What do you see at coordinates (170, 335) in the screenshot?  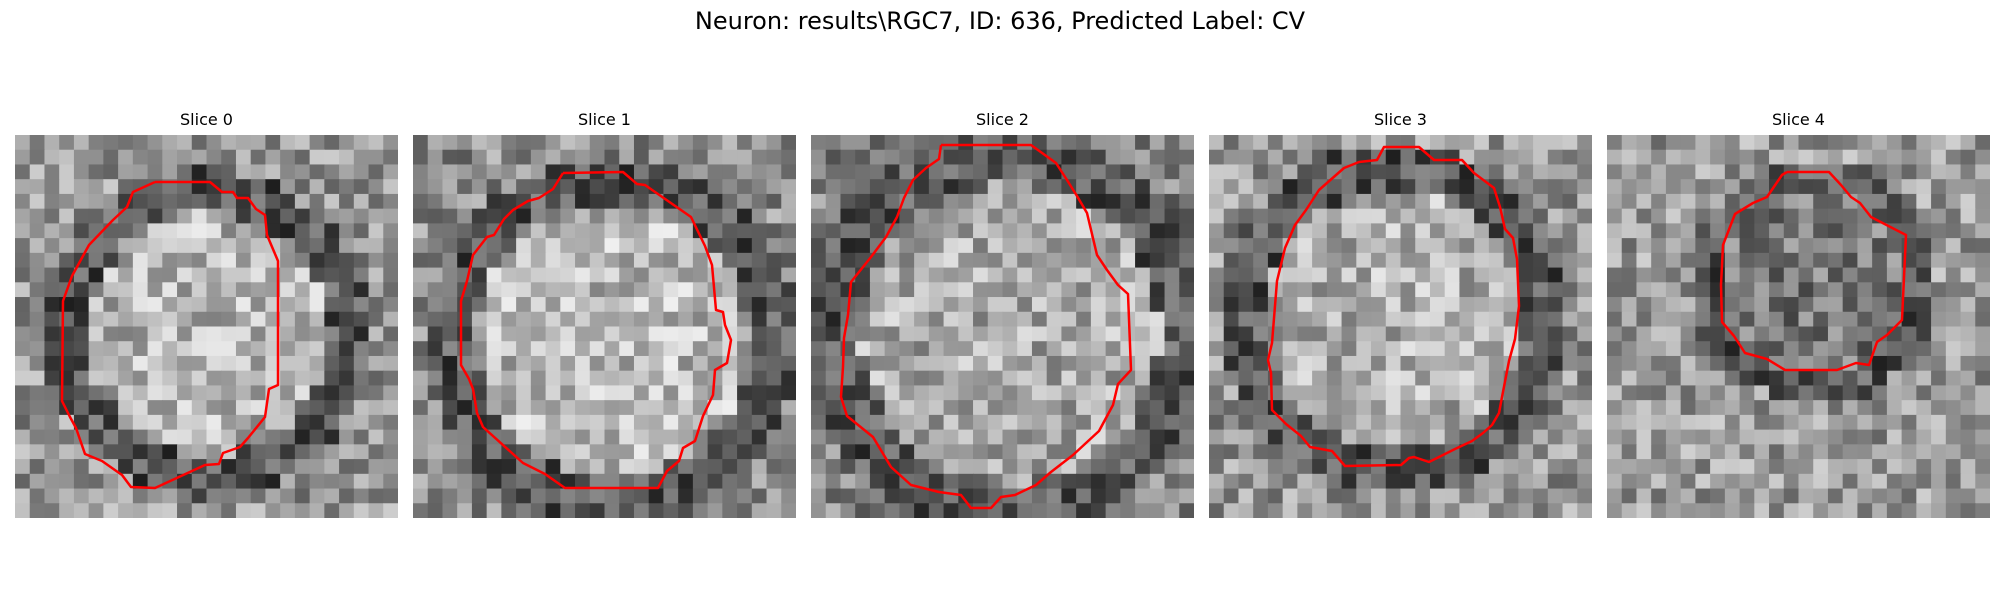 I see `cell-contour` at bounding box center [170, 335].